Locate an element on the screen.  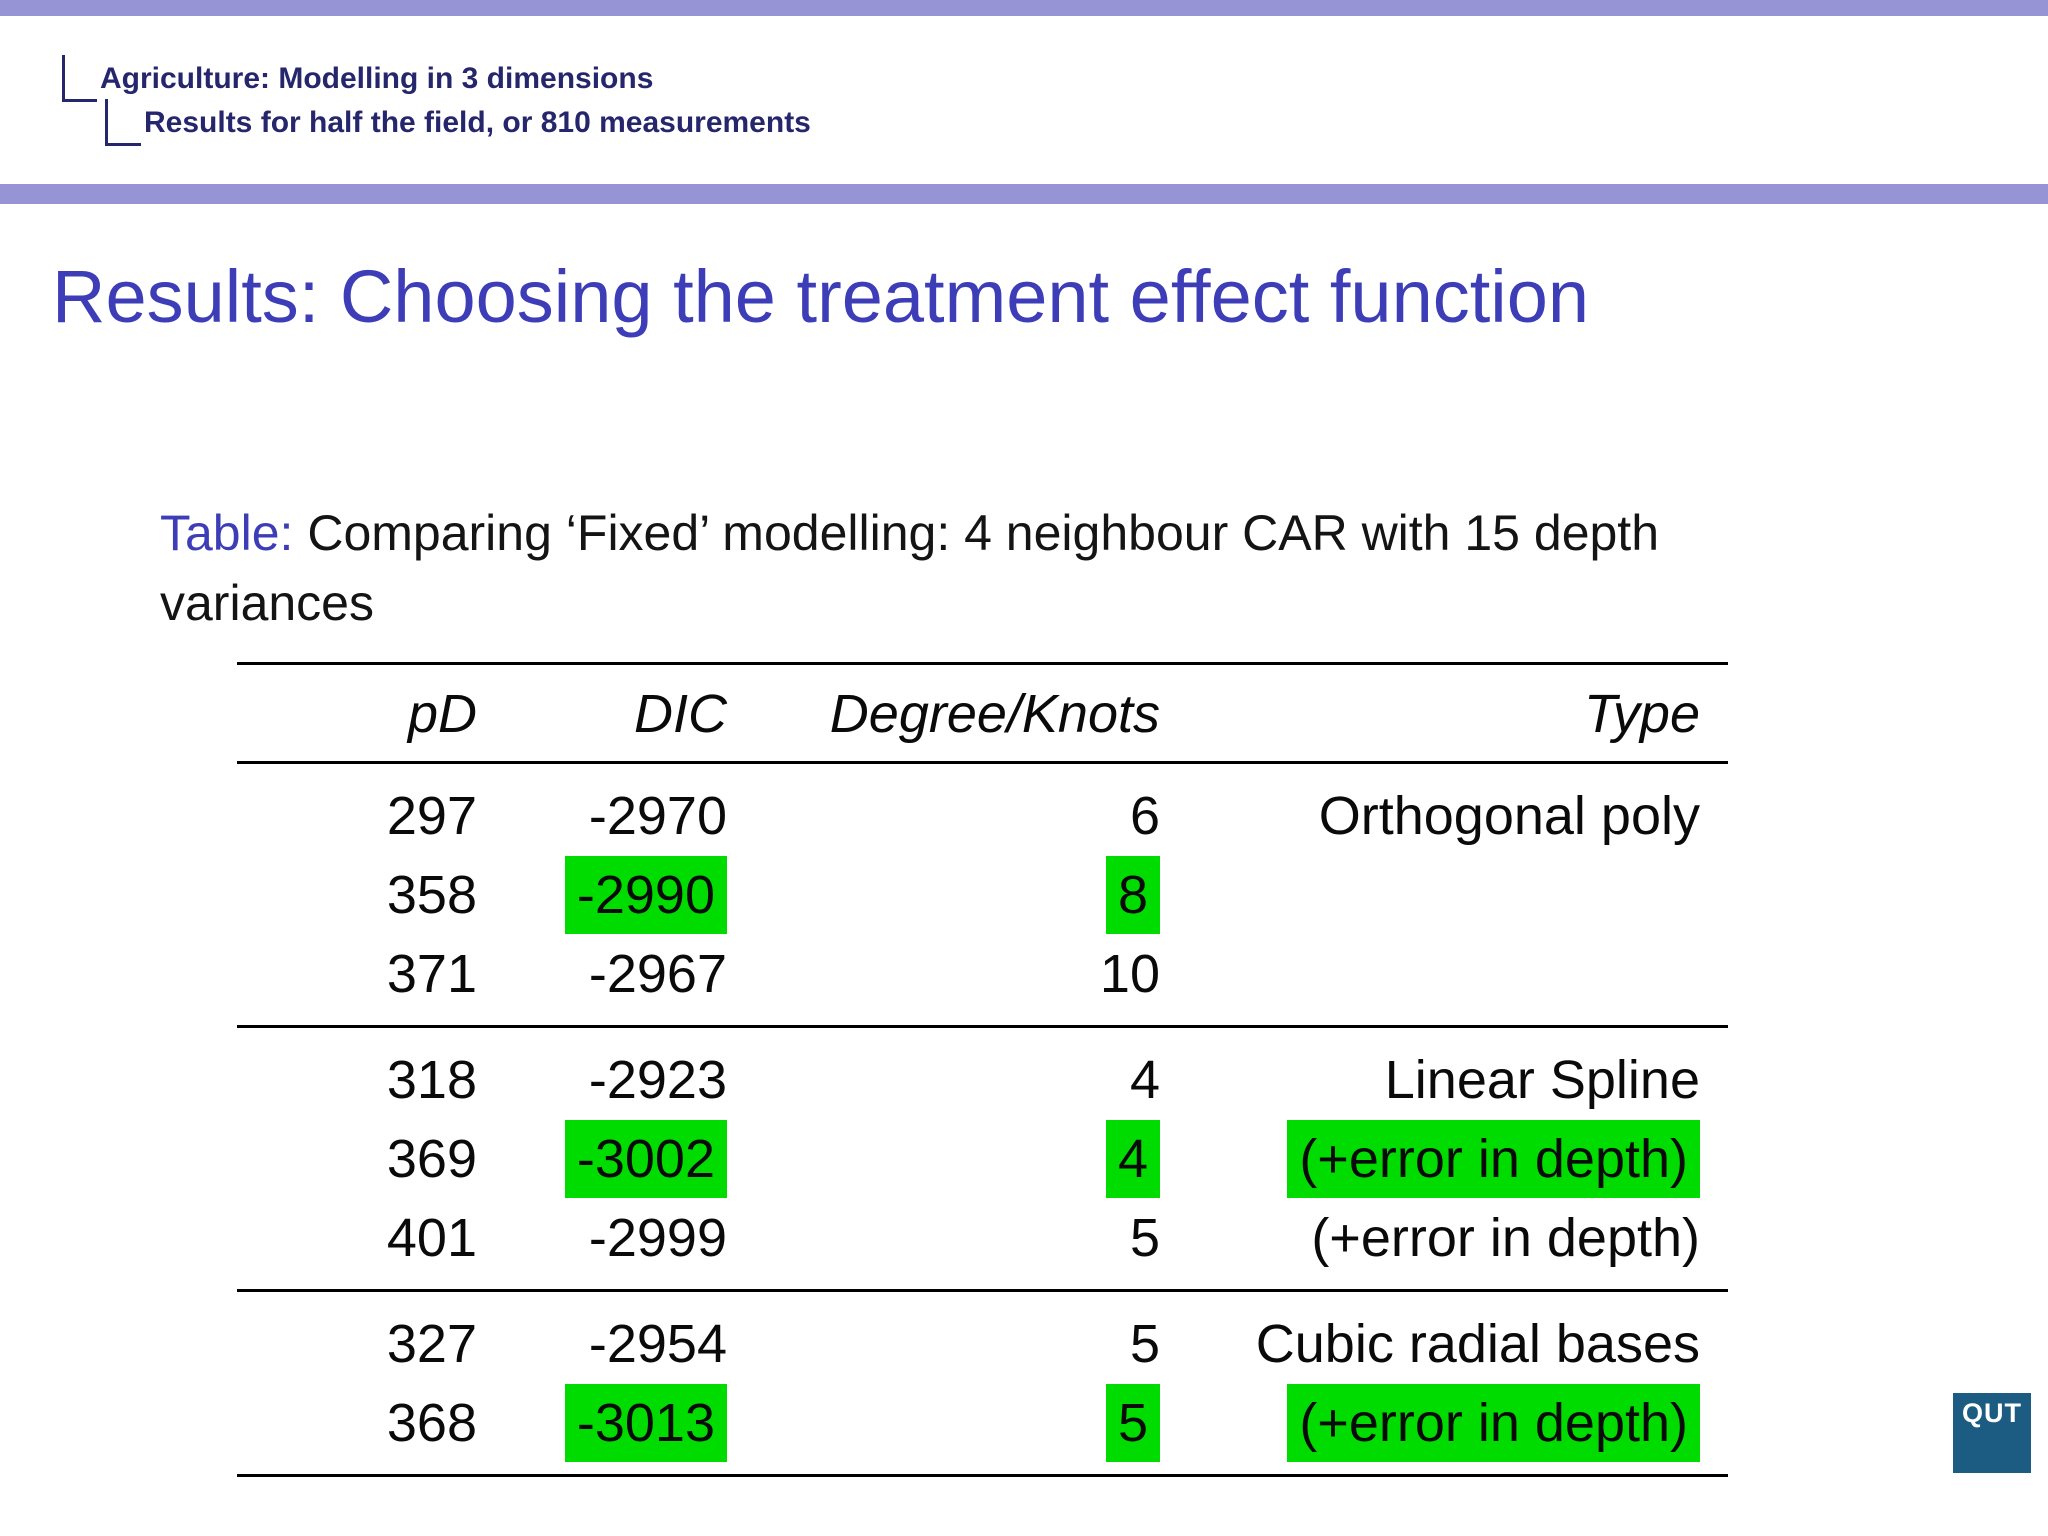
table-row: 369 -3002 4 (+error in depth) is located at coordinates (982, 1158).